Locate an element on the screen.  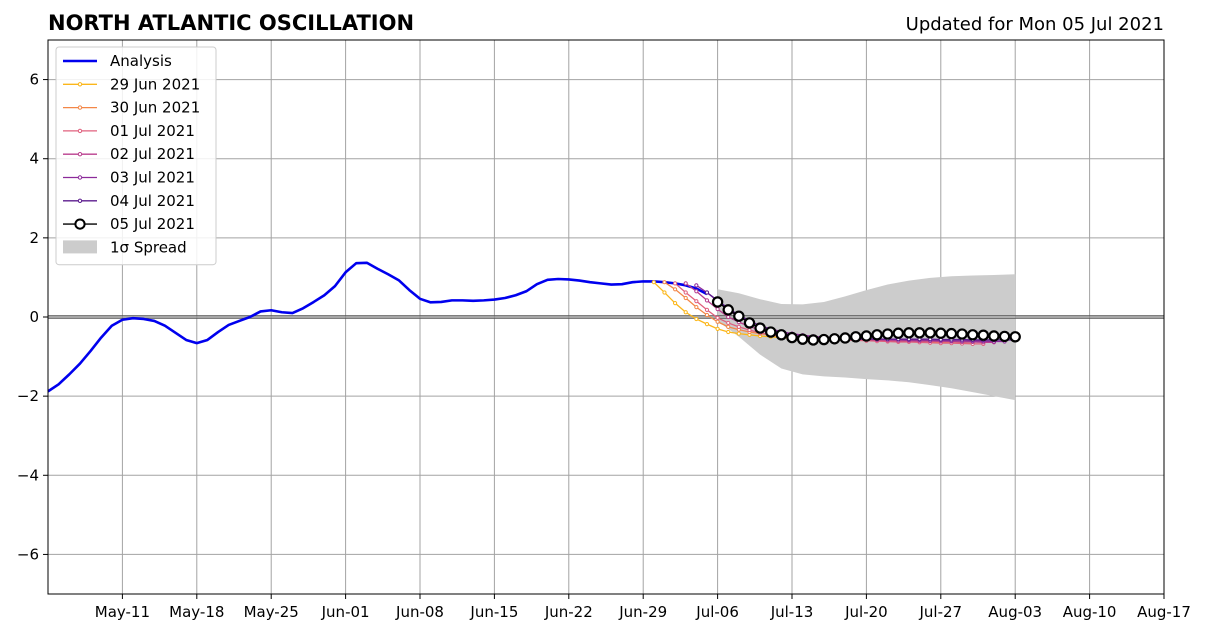
x-tick-label: Aug-03 is located at coordinates (1015, 612).